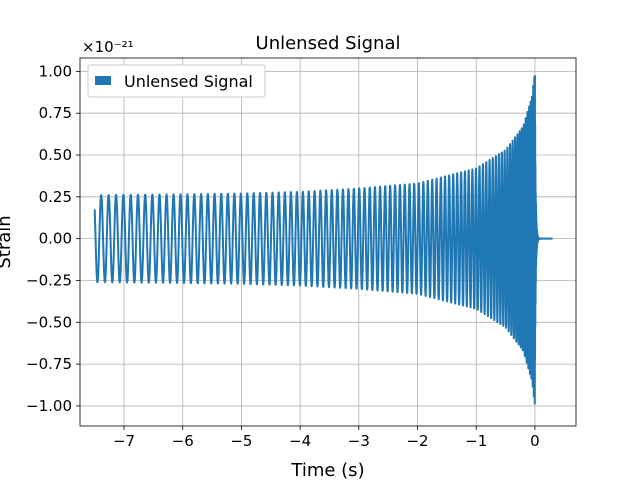 This screenshot has height=480, width=640. I want to click on y-tick-label: −0.25, so click(49, 280).